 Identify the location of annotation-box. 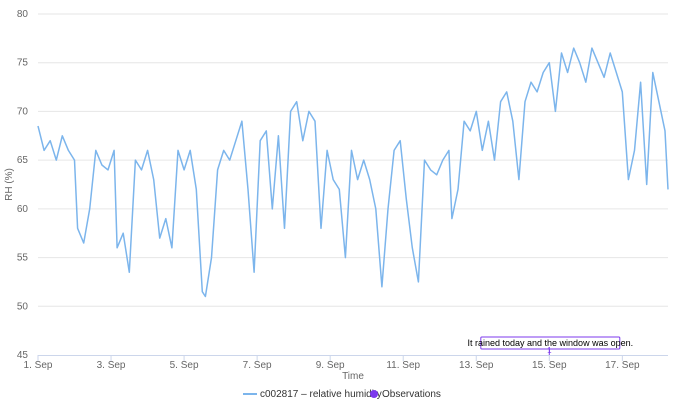
(550, 343).